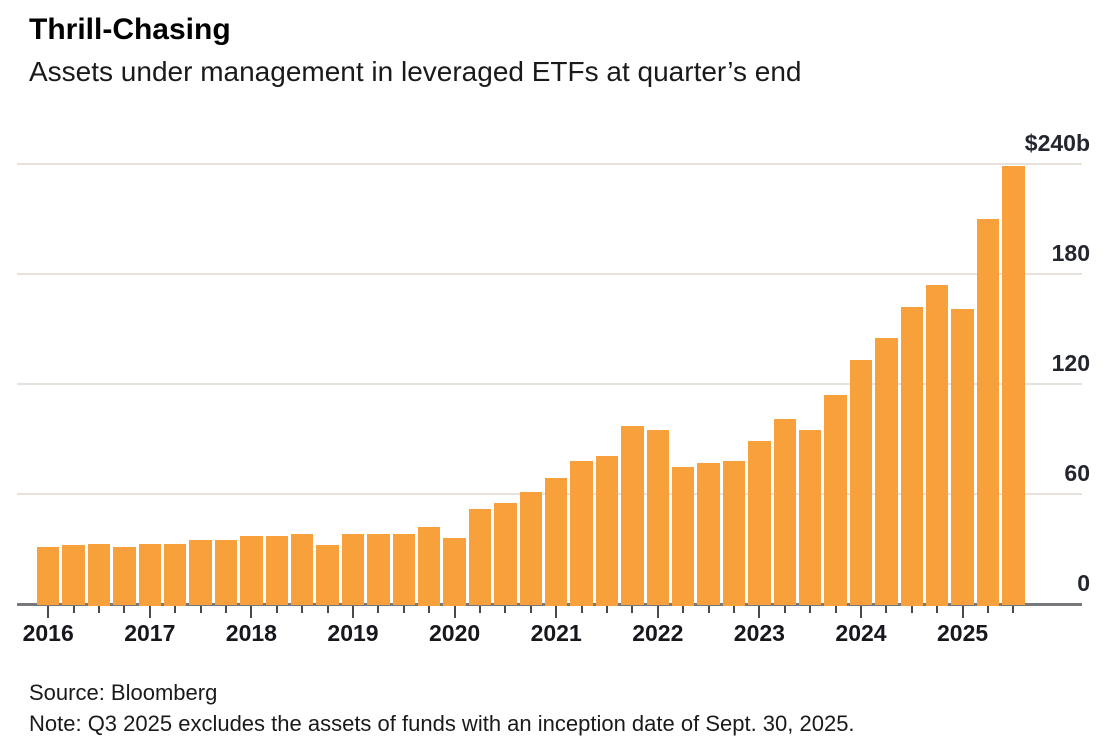 The width and height of the screenshot is (1116, 753). I want to click on x-axis-label-2019: 2019, so click(353, 633).